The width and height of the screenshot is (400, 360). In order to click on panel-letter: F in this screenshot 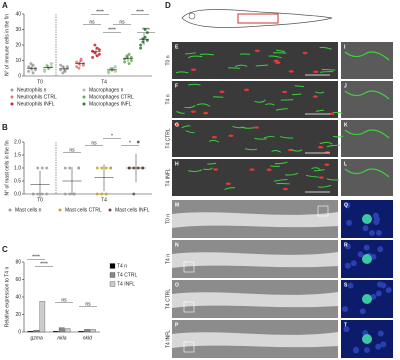, I will do `click(176, 86)`.